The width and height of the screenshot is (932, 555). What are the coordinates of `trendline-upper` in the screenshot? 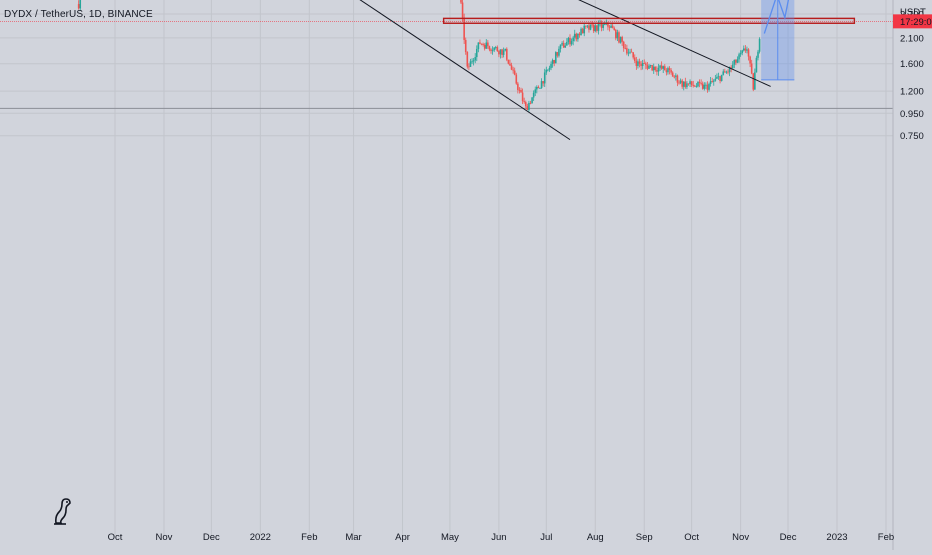 It's located at (436, 43).